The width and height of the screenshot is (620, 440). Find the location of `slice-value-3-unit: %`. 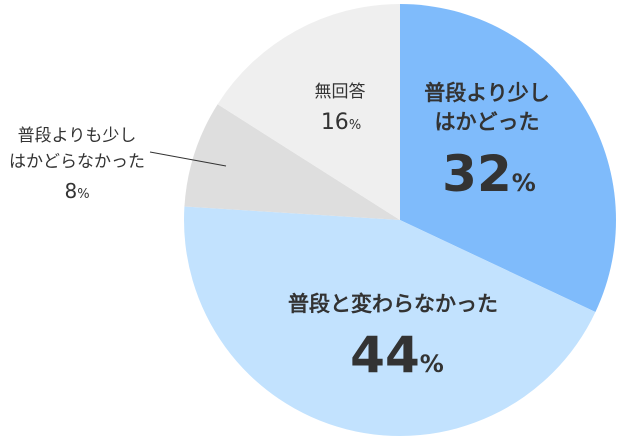

slice-value-3-unit: % is located at coordinates (355, 125).